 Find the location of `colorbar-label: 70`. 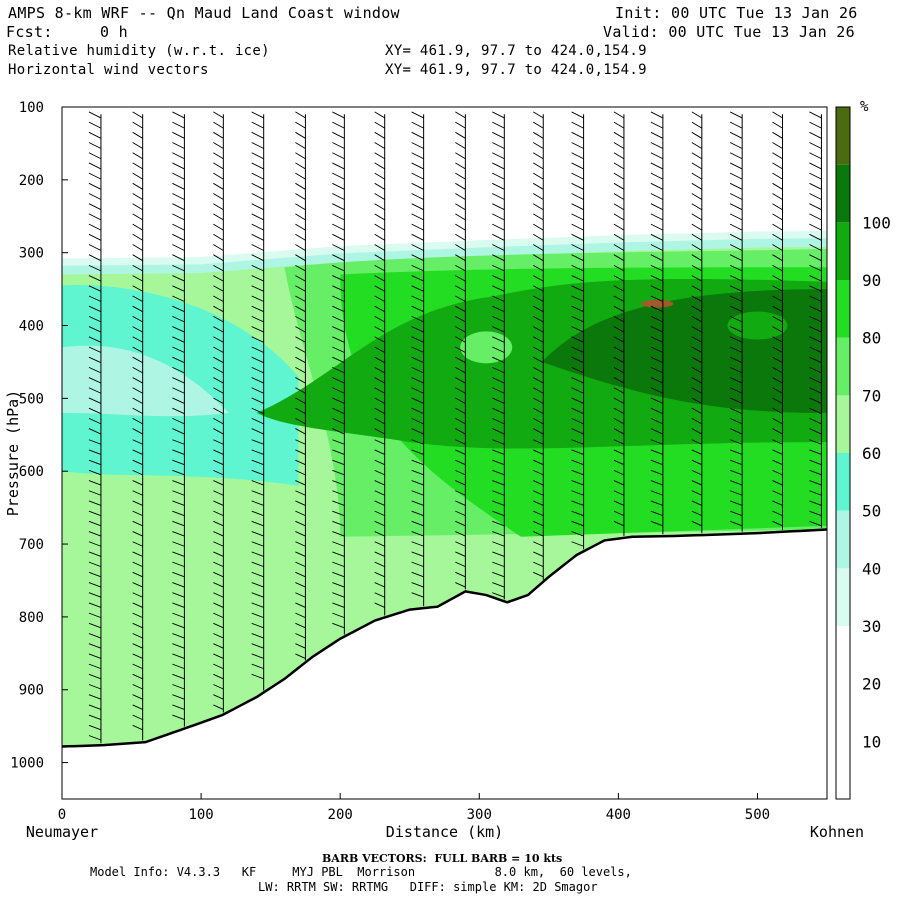

colorbar-label: 70 is located at coordinates (871, 395).